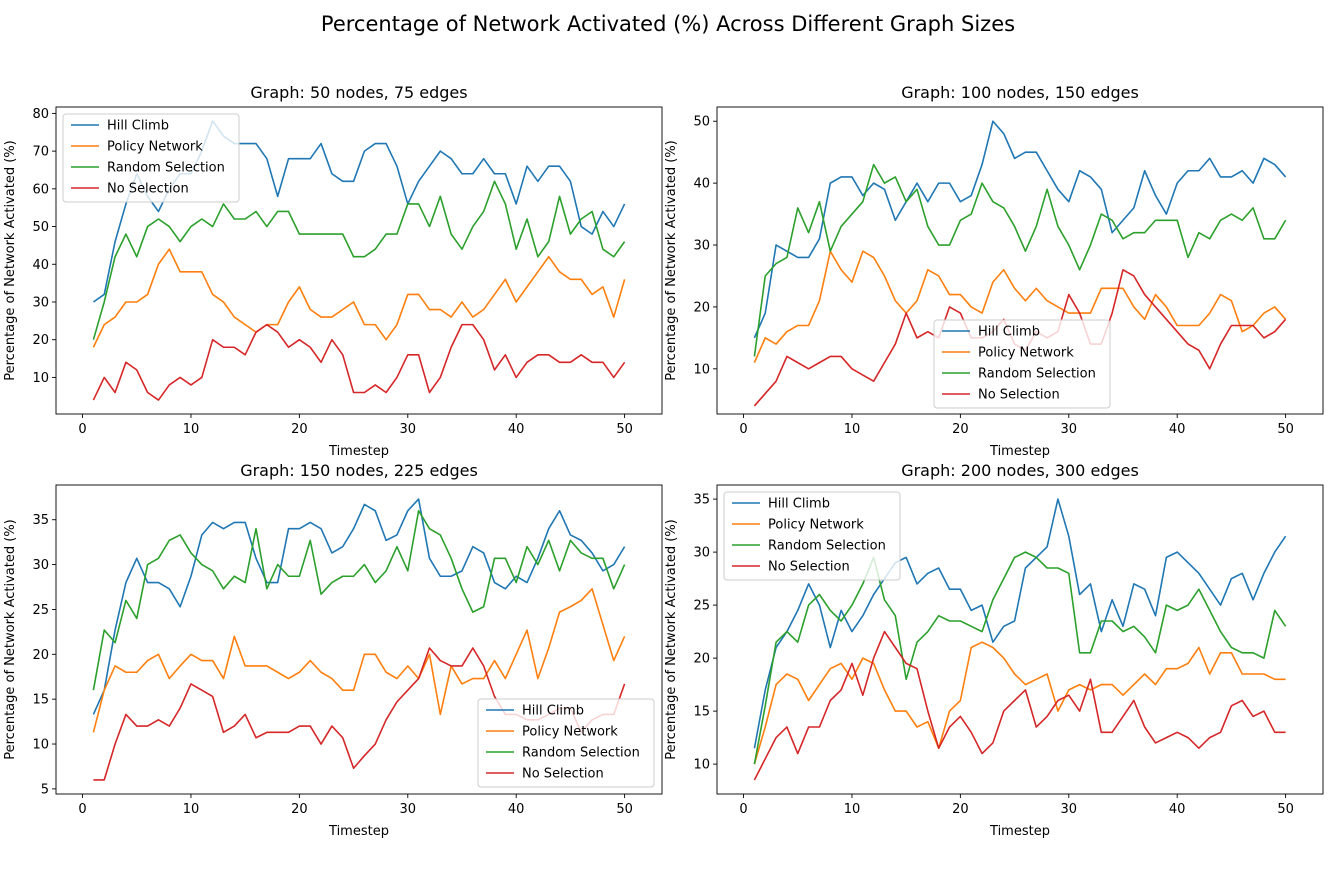 Image resolution: width=1336 pixels, height=871 pixels. What do you see at coordinates (1020, 470) in the screenshot?
I see `subplot-title: Graph: 200 nodes, 300 edges` at bounding box center [1020, 470].